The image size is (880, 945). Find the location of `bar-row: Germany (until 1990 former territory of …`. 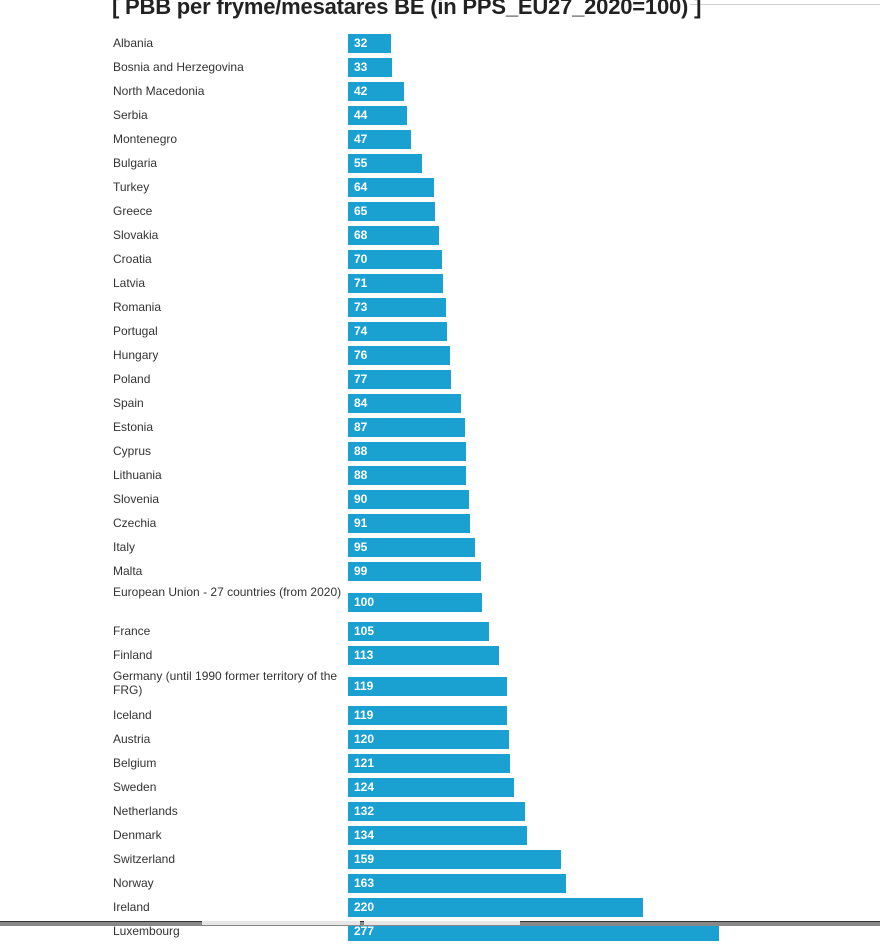

bar-row: Germany (until 1990 former territory of … is located at coordinates (440, 687).